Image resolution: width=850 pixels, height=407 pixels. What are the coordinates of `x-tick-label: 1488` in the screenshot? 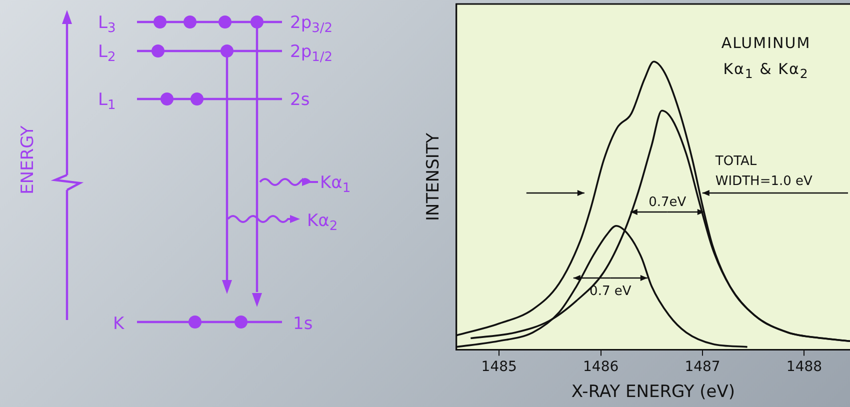 It's located at (804, 366).